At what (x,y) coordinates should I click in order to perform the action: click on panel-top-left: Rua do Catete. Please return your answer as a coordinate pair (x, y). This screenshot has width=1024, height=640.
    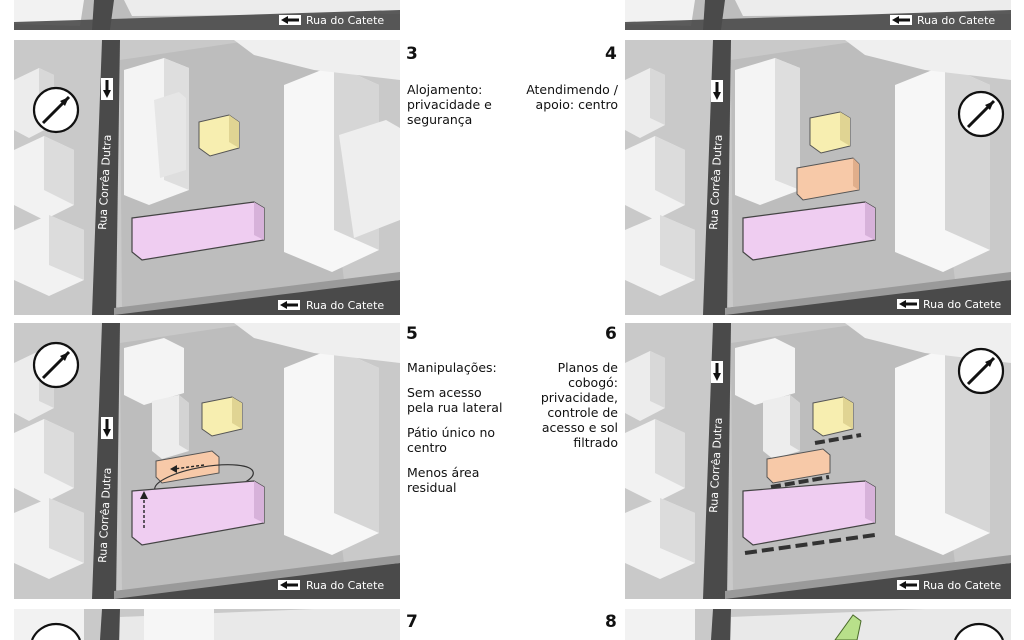
    Looking at the image, I should click on (207, 15).